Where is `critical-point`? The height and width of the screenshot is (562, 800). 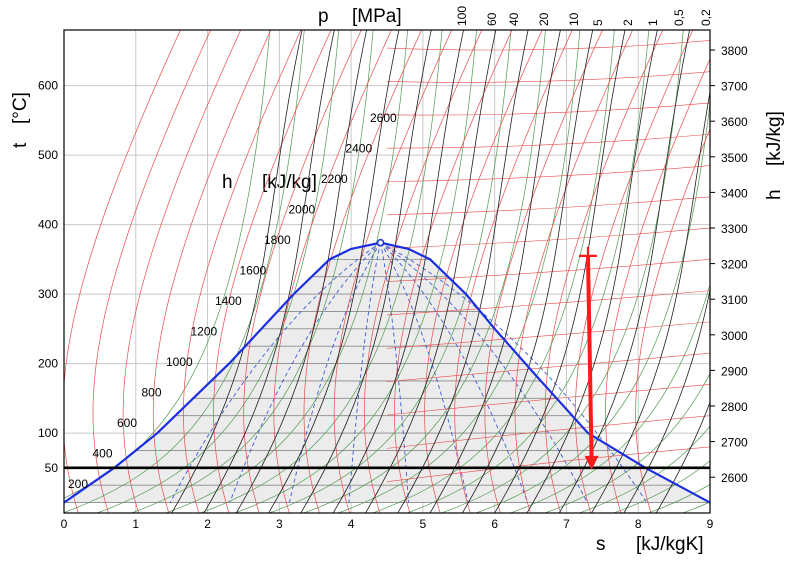 critical-point is located at coordinates (380, 242).